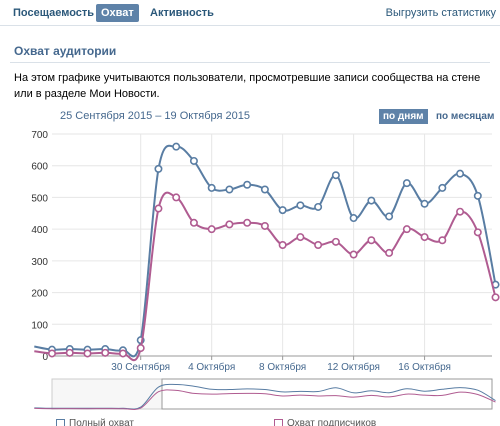  I want to click on x-tick-label: 4 Октября, so click(211, 367).